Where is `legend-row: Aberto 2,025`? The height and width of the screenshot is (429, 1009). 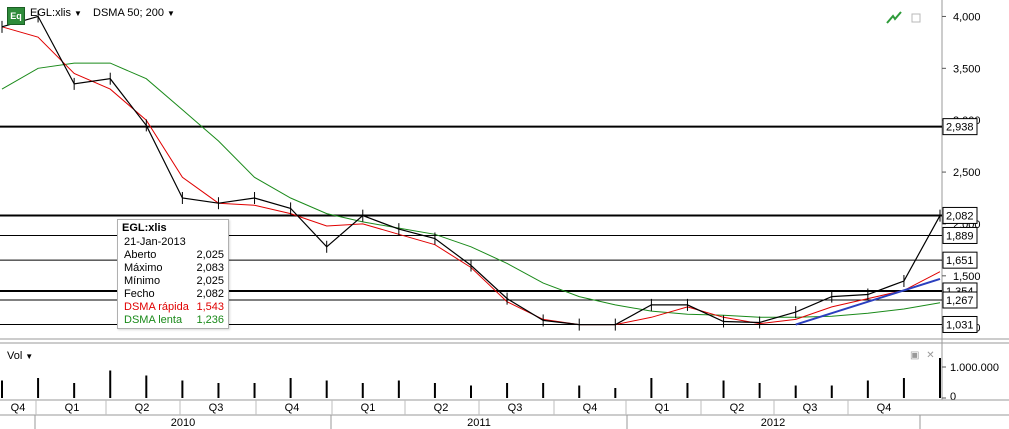
legend-row: Aberto 2,025 is located at coordinates (176, 255).